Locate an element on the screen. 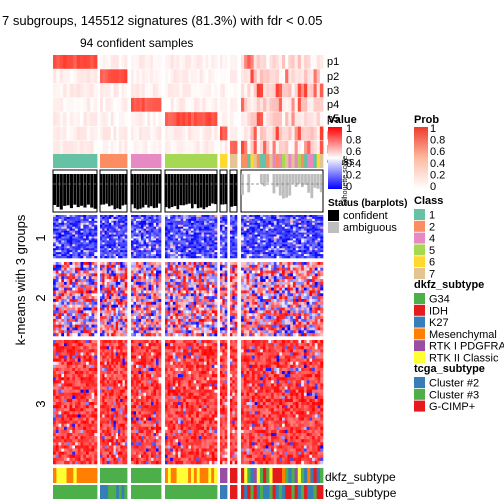 This screenshot has height=504, width=504. prob-cell-p7 is located at coordinates (280, 147).